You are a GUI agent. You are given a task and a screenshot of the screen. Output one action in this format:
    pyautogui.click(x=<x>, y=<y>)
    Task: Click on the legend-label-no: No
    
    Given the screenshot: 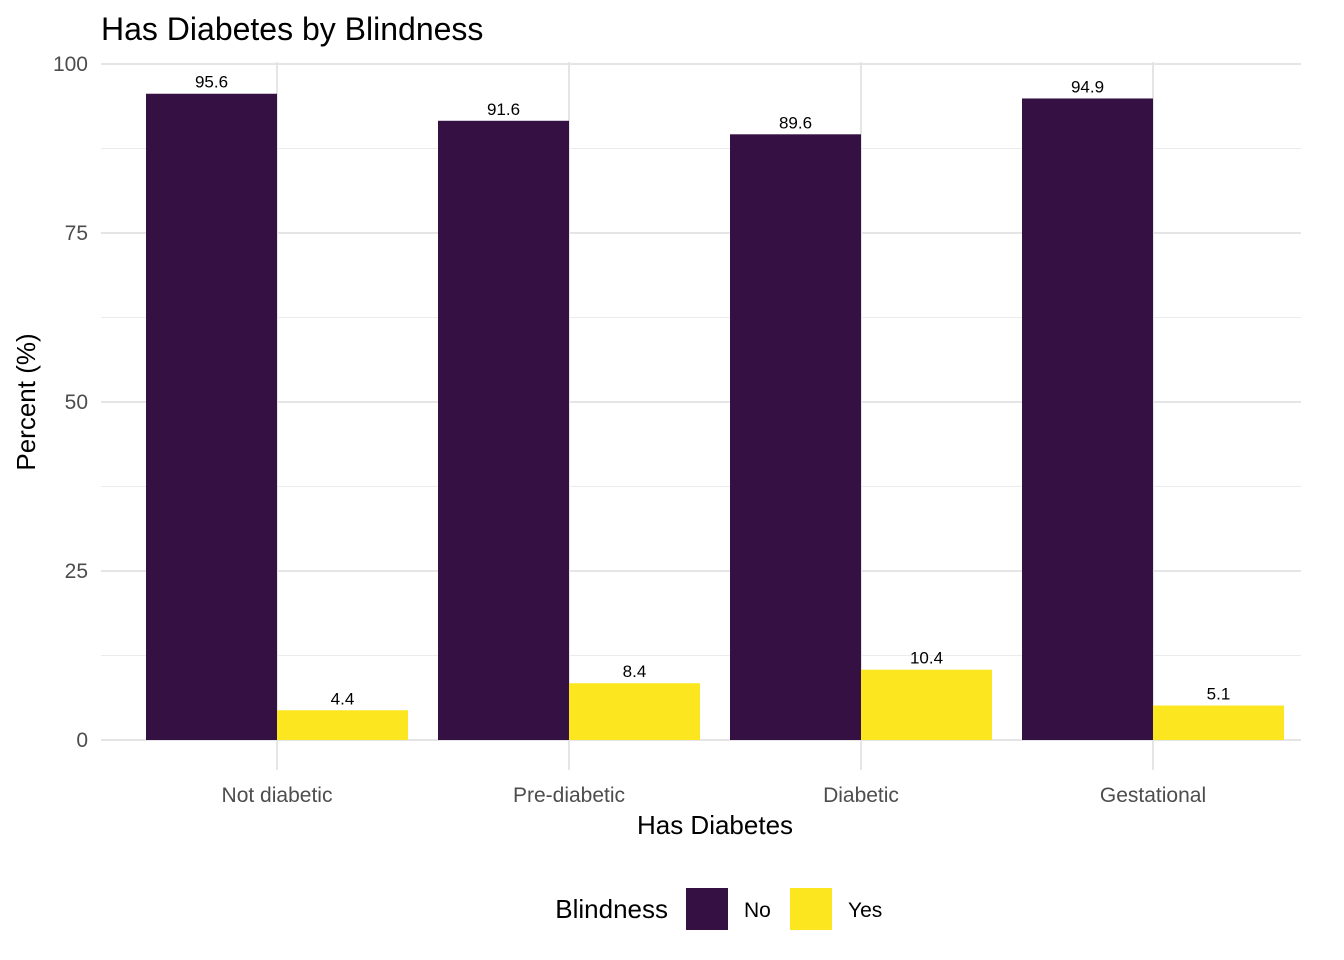 What is the action you would take?
    pyautogui.click(x=757, y=910)
    